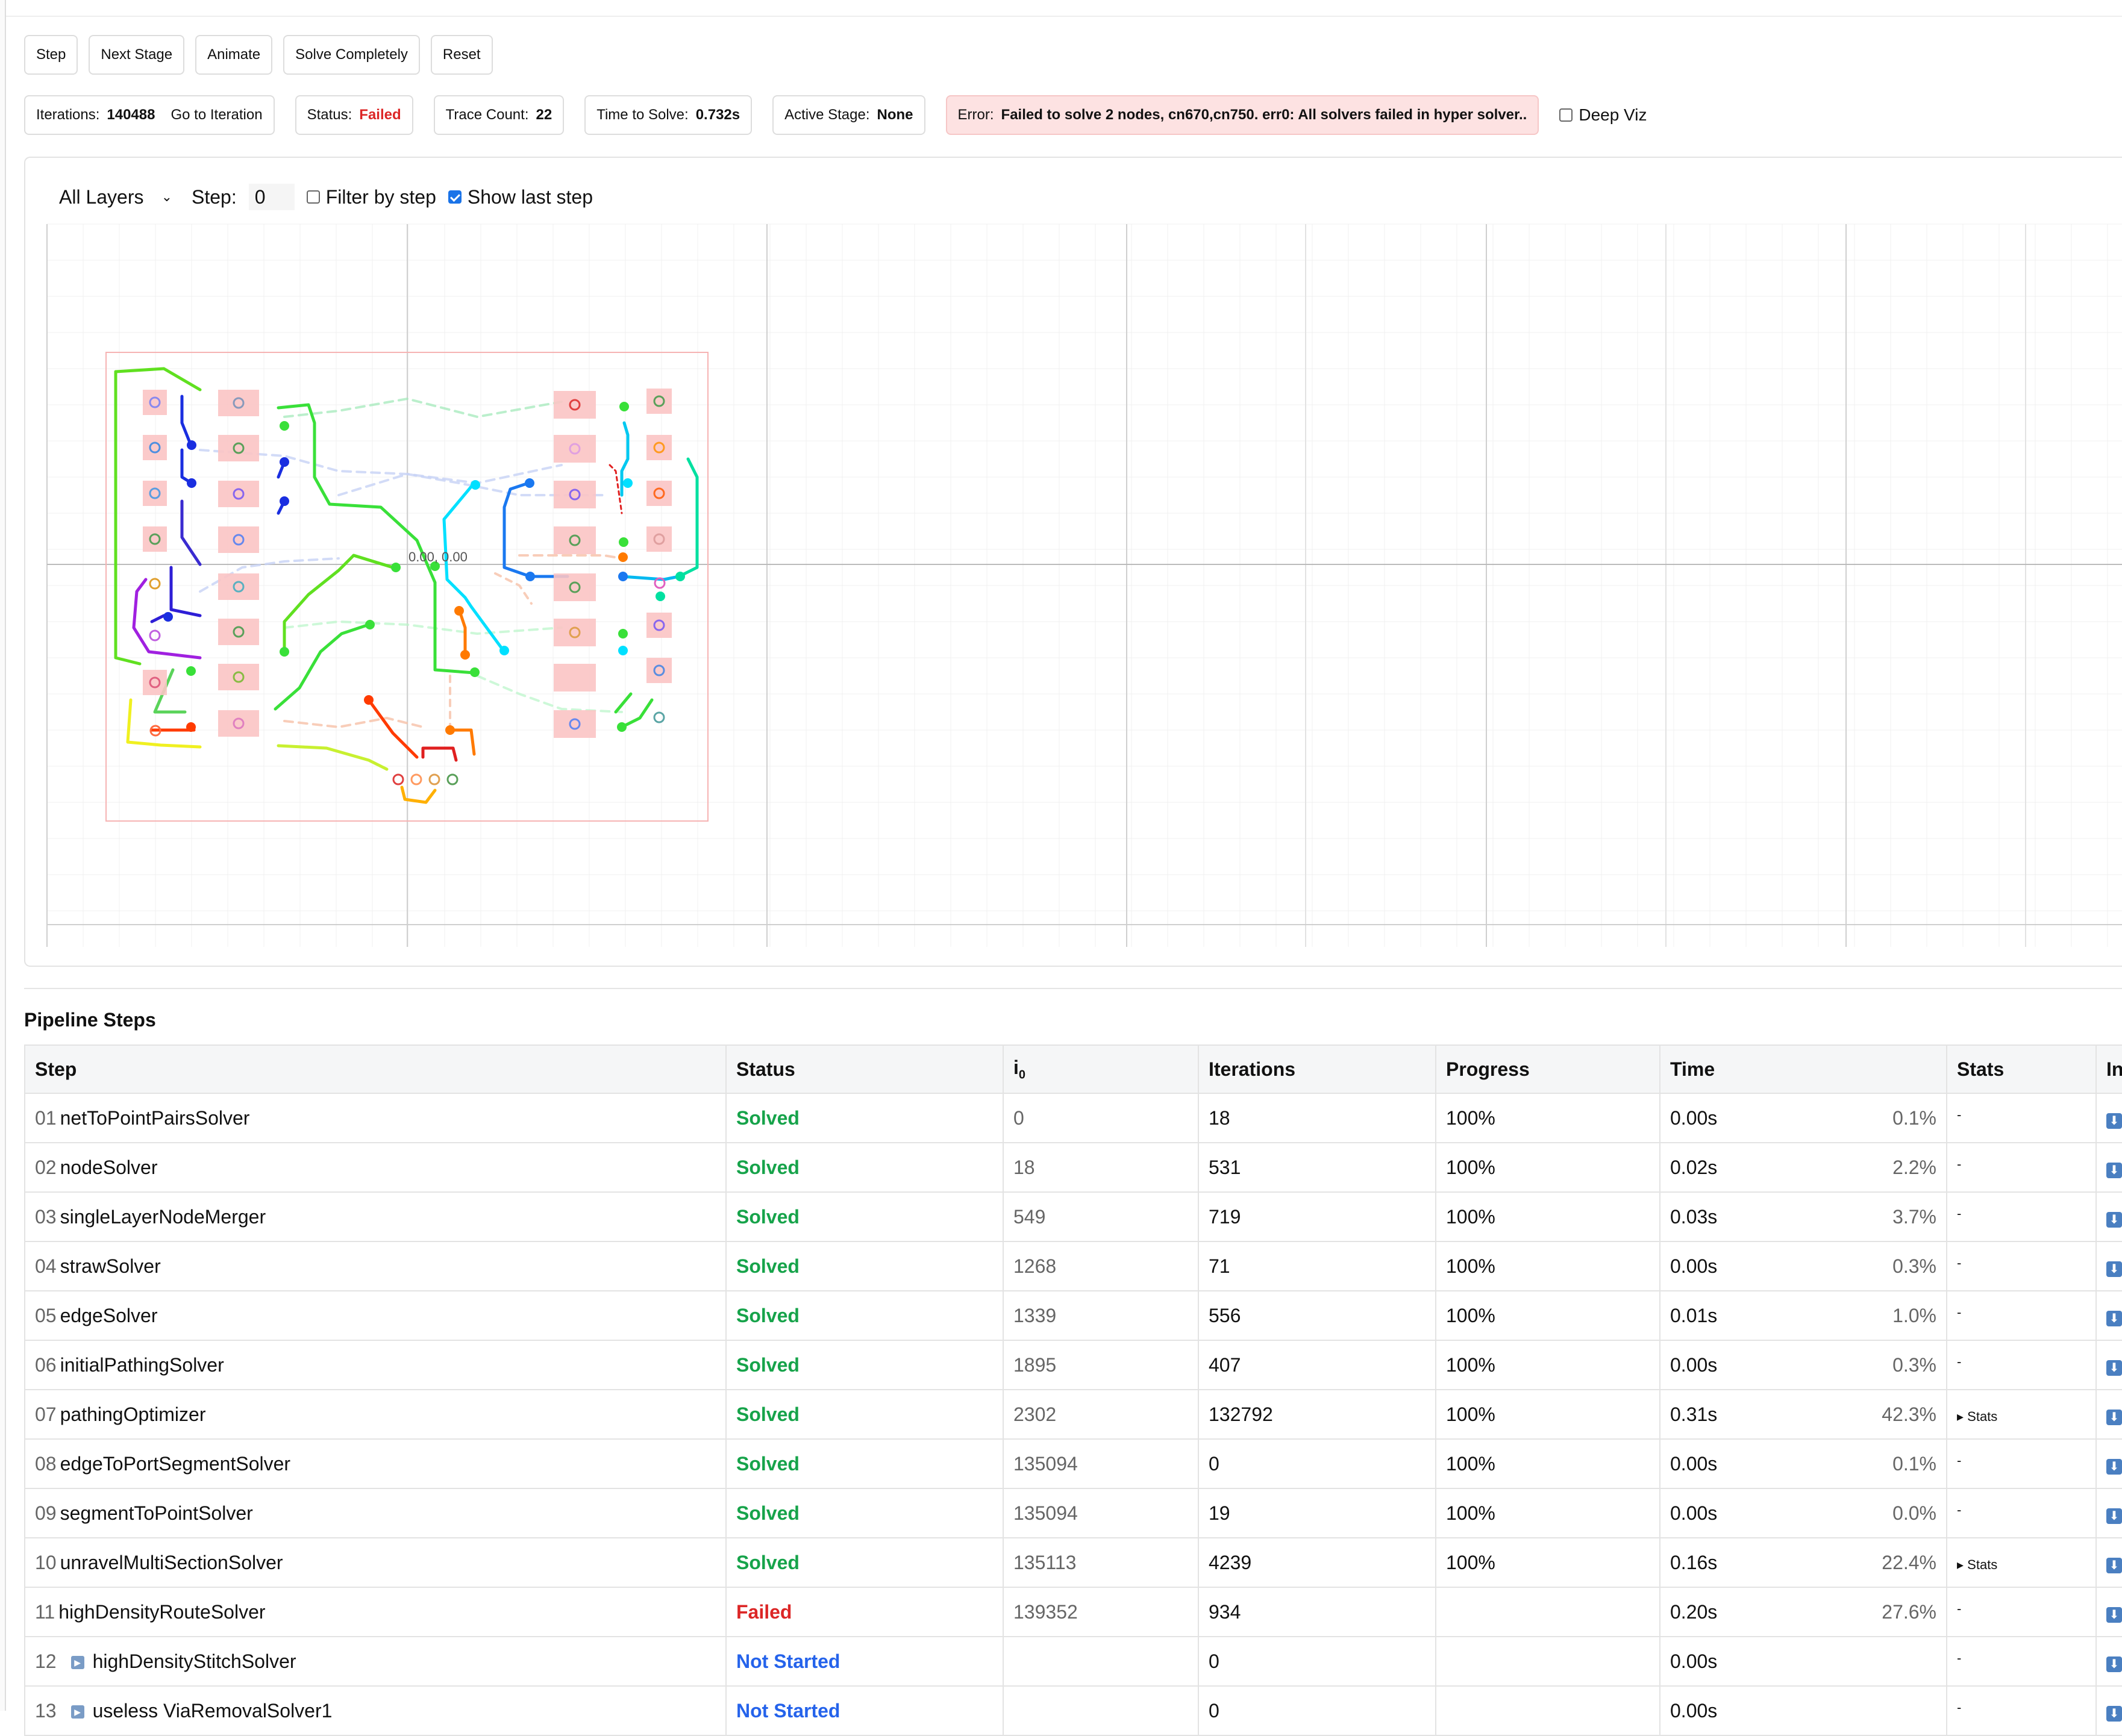 The image size is (2122, 1736). What do you see at coordinates (2108, 1069) in the screenshot?
I see `col-in: In` at bounding box center [2108, 1069].